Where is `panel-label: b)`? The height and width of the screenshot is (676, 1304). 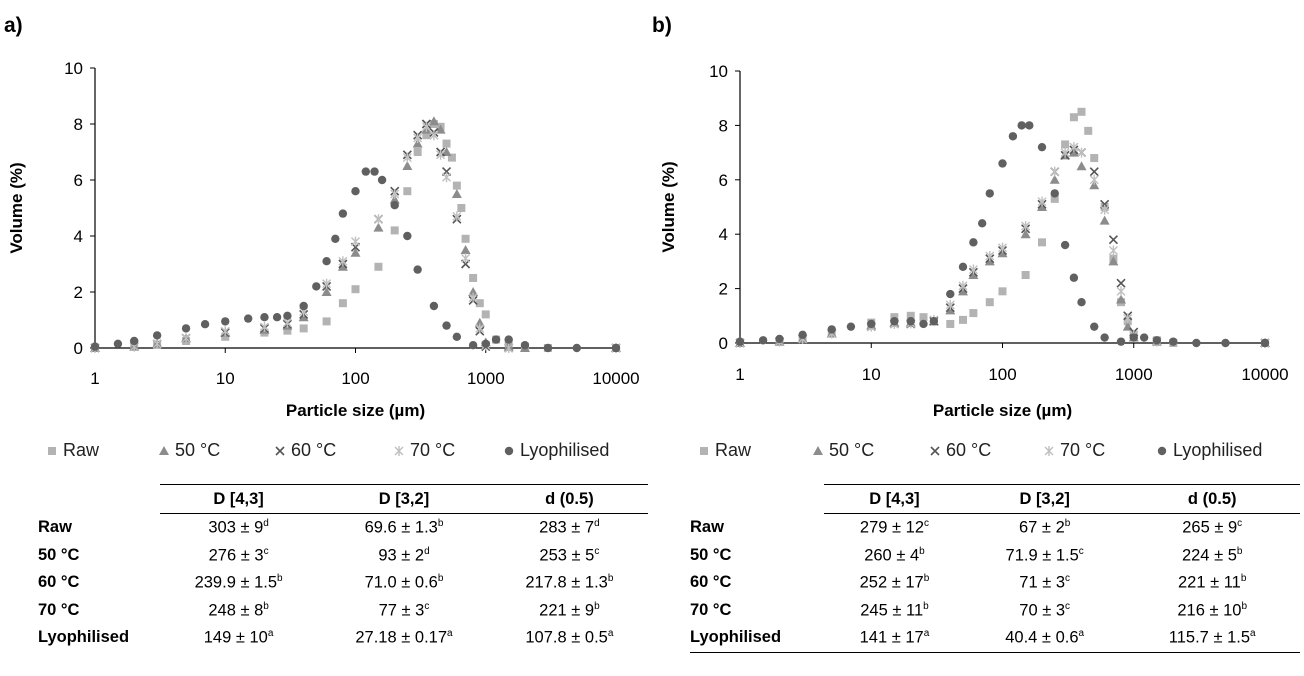
panel-label: b) is located at coordinates (662, 25).